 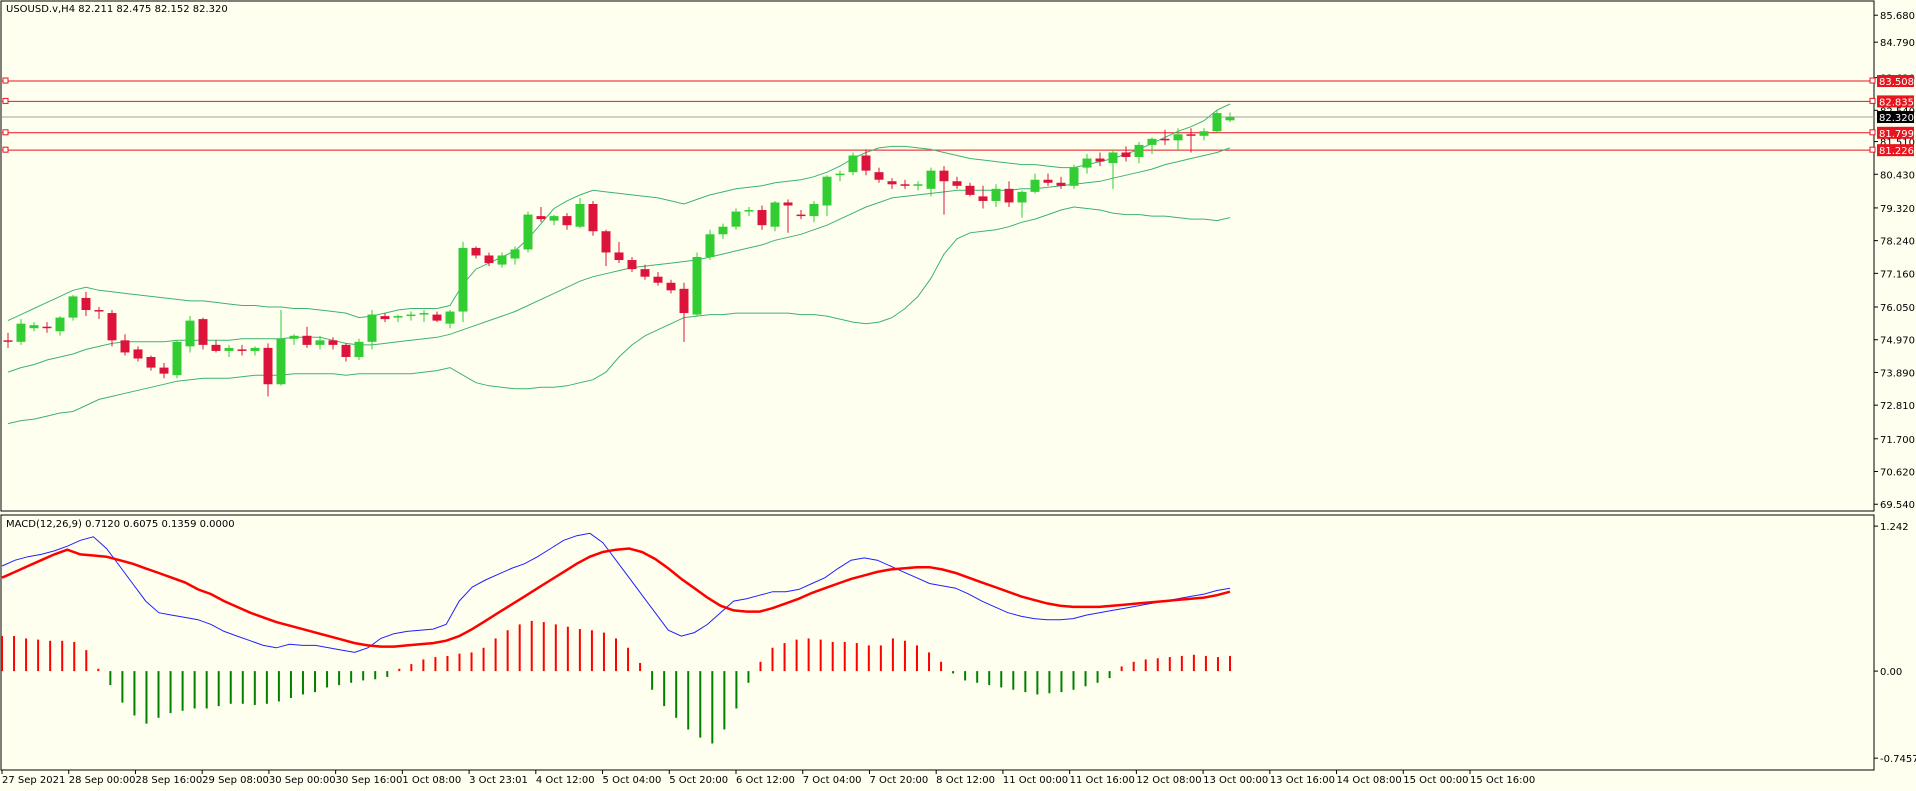 What do you see at coordinates (1897, 175) in the screenshot?
I see `y-tick-label: 80.430` at bounding box center [1897, 175].